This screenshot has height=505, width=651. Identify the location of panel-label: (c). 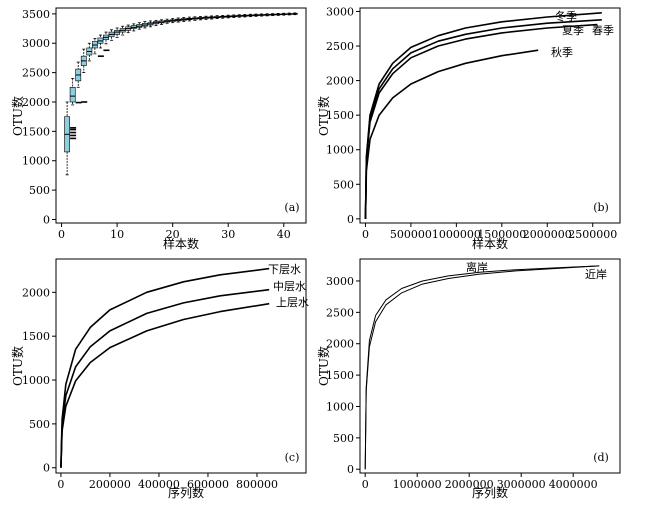
(292, 457).